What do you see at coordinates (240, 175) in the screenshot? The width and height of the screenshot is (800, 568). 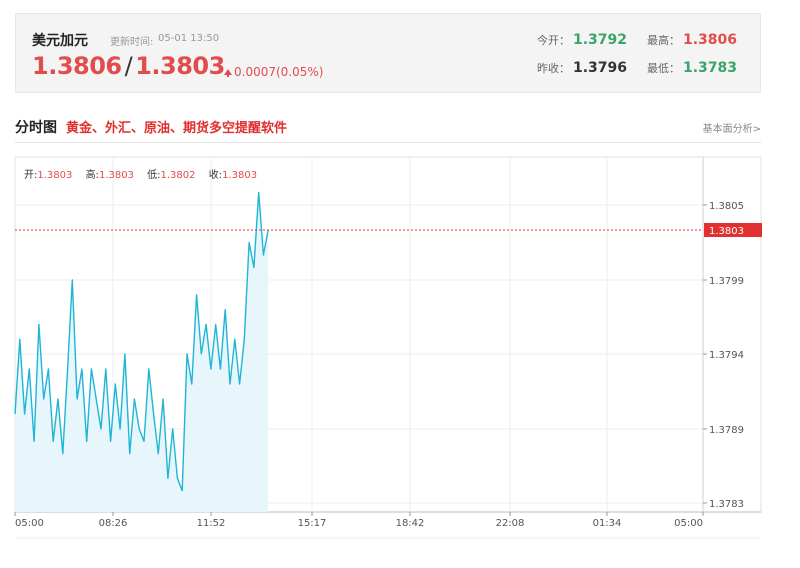 I see `ohlc-close: 1.3803` at bounding box center [240, 175].